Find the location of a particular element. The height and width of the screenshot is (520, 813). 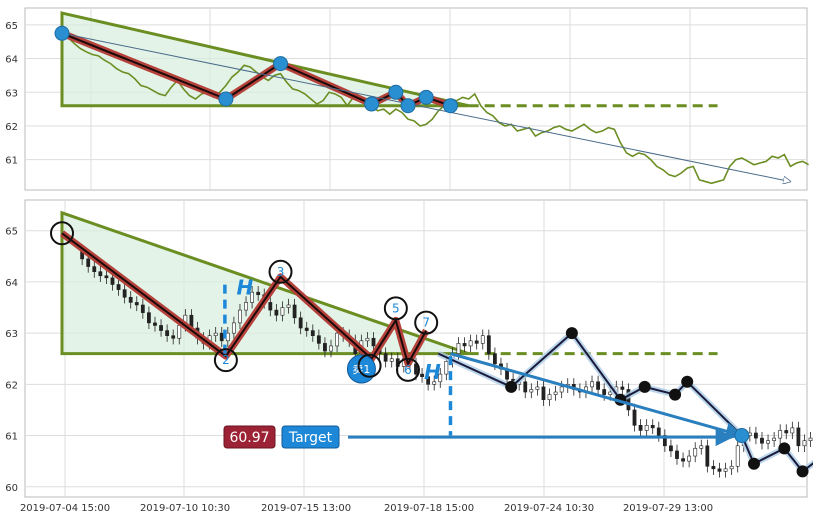

y-tick-label: 62 is located at coordinates (11, 127).